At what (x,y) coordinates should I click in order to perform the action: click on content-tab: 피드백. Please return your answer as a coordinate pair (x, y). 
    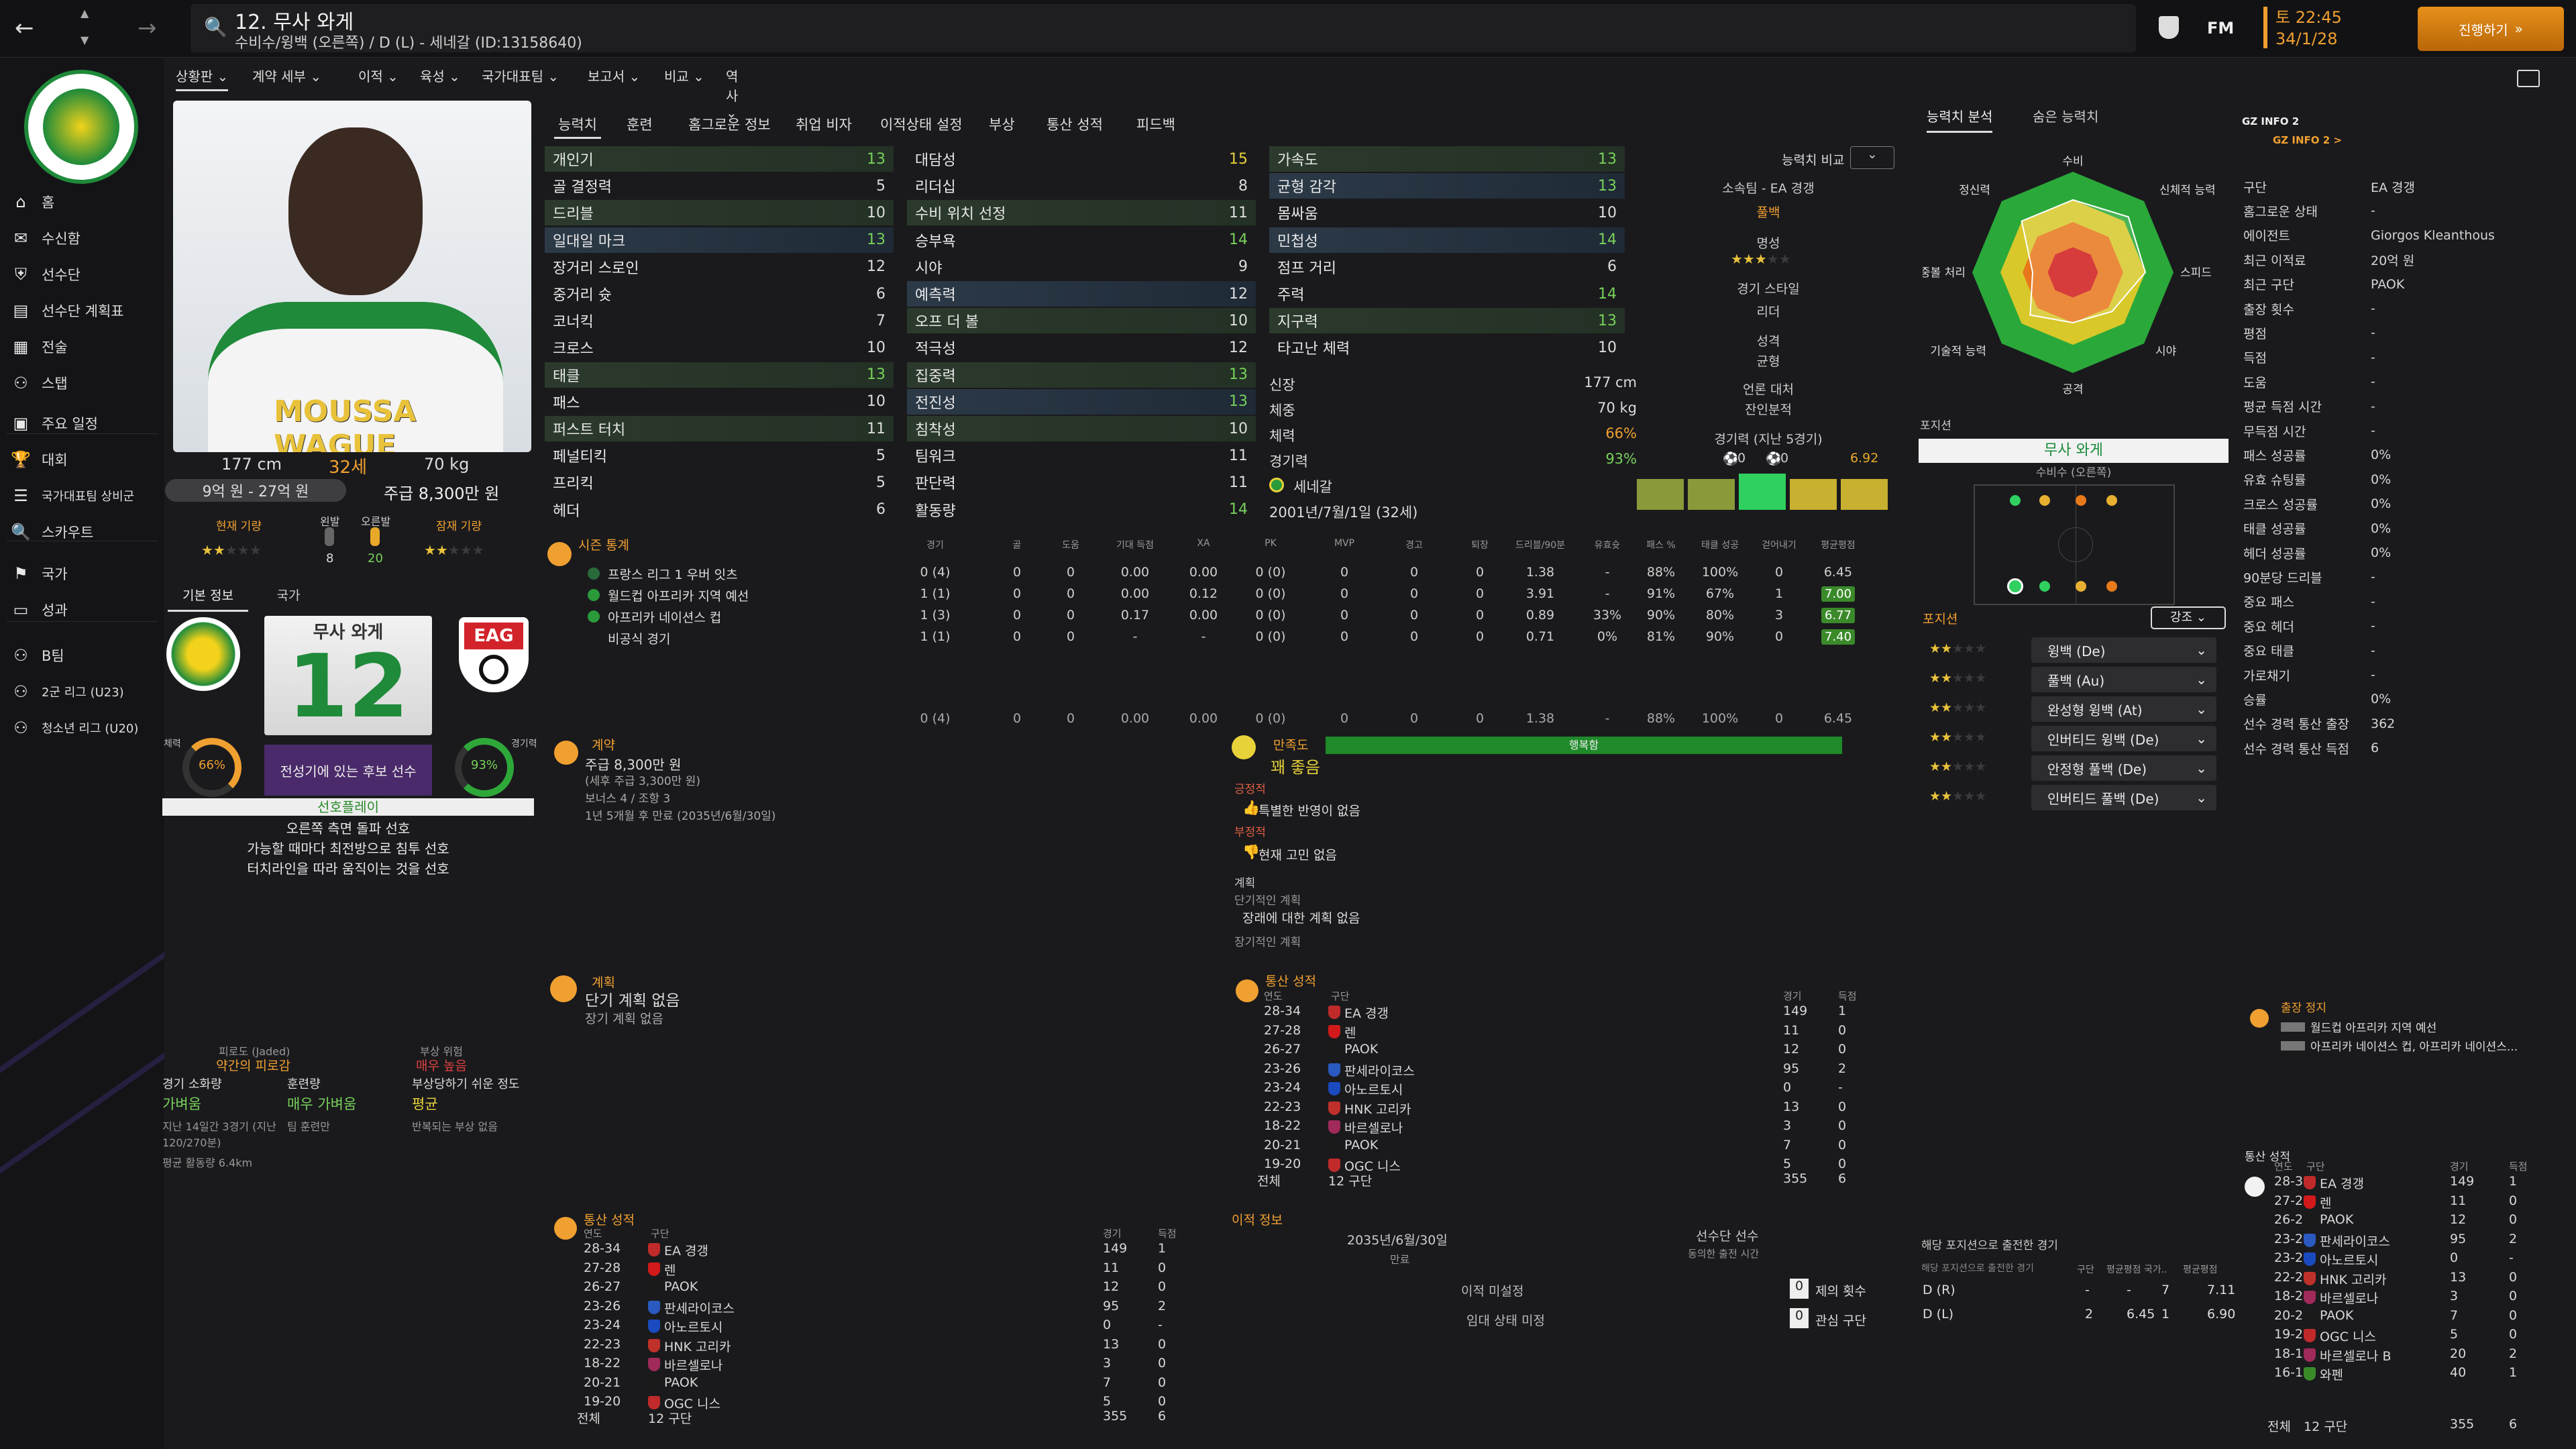
    Looking at the image, I should click on (1155, 125).